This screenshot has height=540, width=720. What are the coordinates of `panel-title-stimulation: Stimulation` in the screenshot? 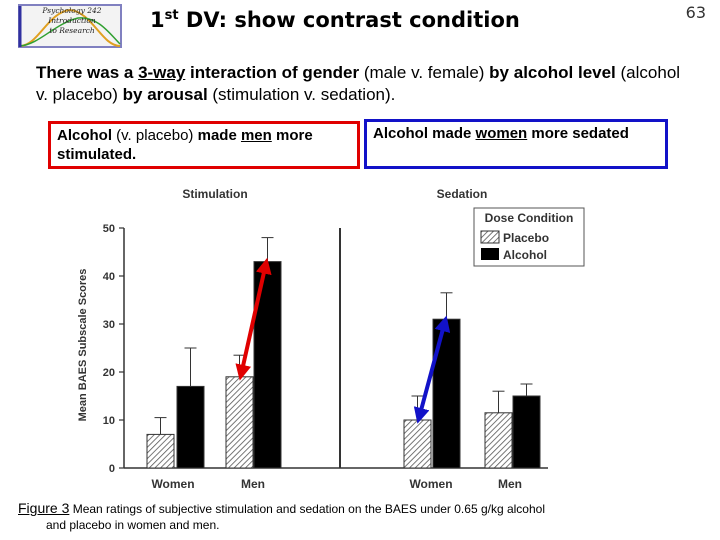 It's located at (214, 194).